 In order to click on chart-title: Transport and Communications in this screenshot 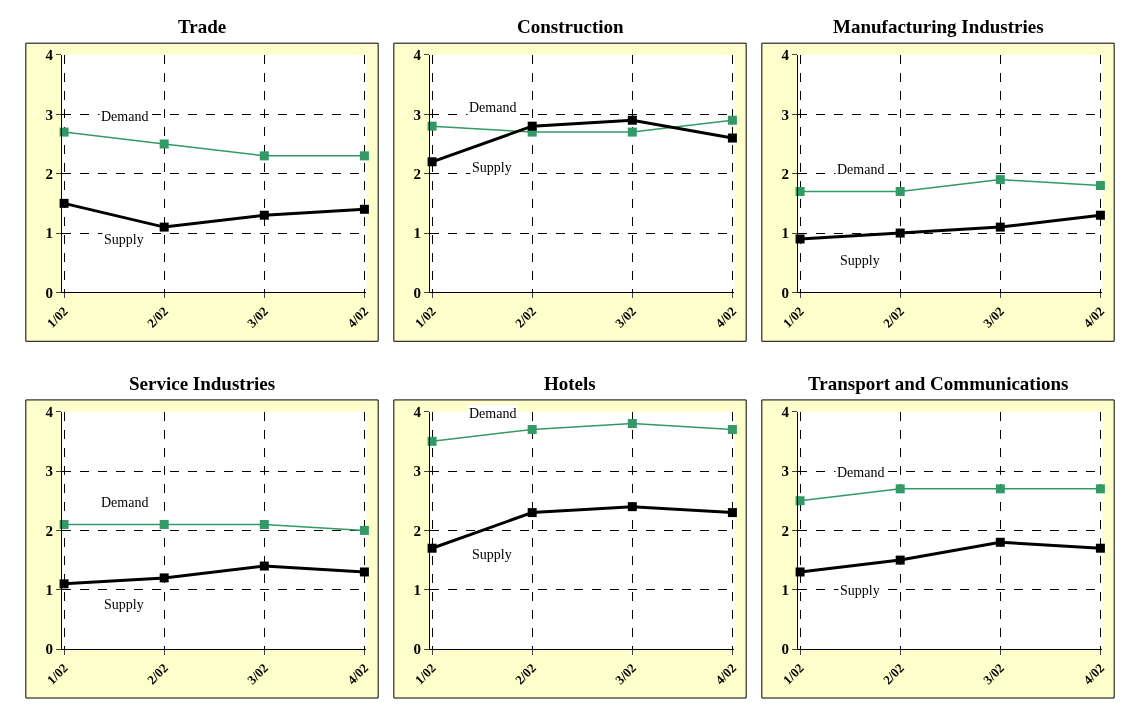, I will do `click(938, 383)`.